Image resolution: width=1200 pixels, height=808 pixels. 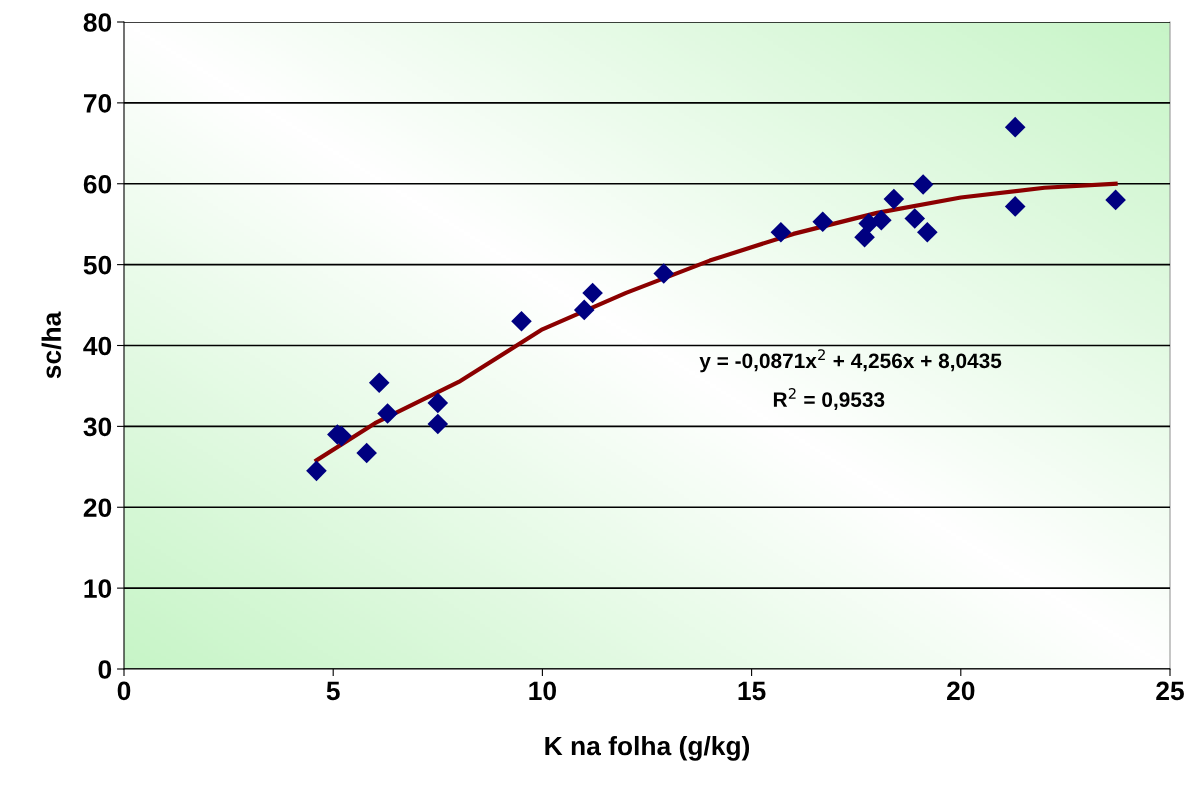 What do you see at coordinates (1170, 691) in the screenshot?
I see `x-tick-label: 25` at bounding box center [1170, 691].